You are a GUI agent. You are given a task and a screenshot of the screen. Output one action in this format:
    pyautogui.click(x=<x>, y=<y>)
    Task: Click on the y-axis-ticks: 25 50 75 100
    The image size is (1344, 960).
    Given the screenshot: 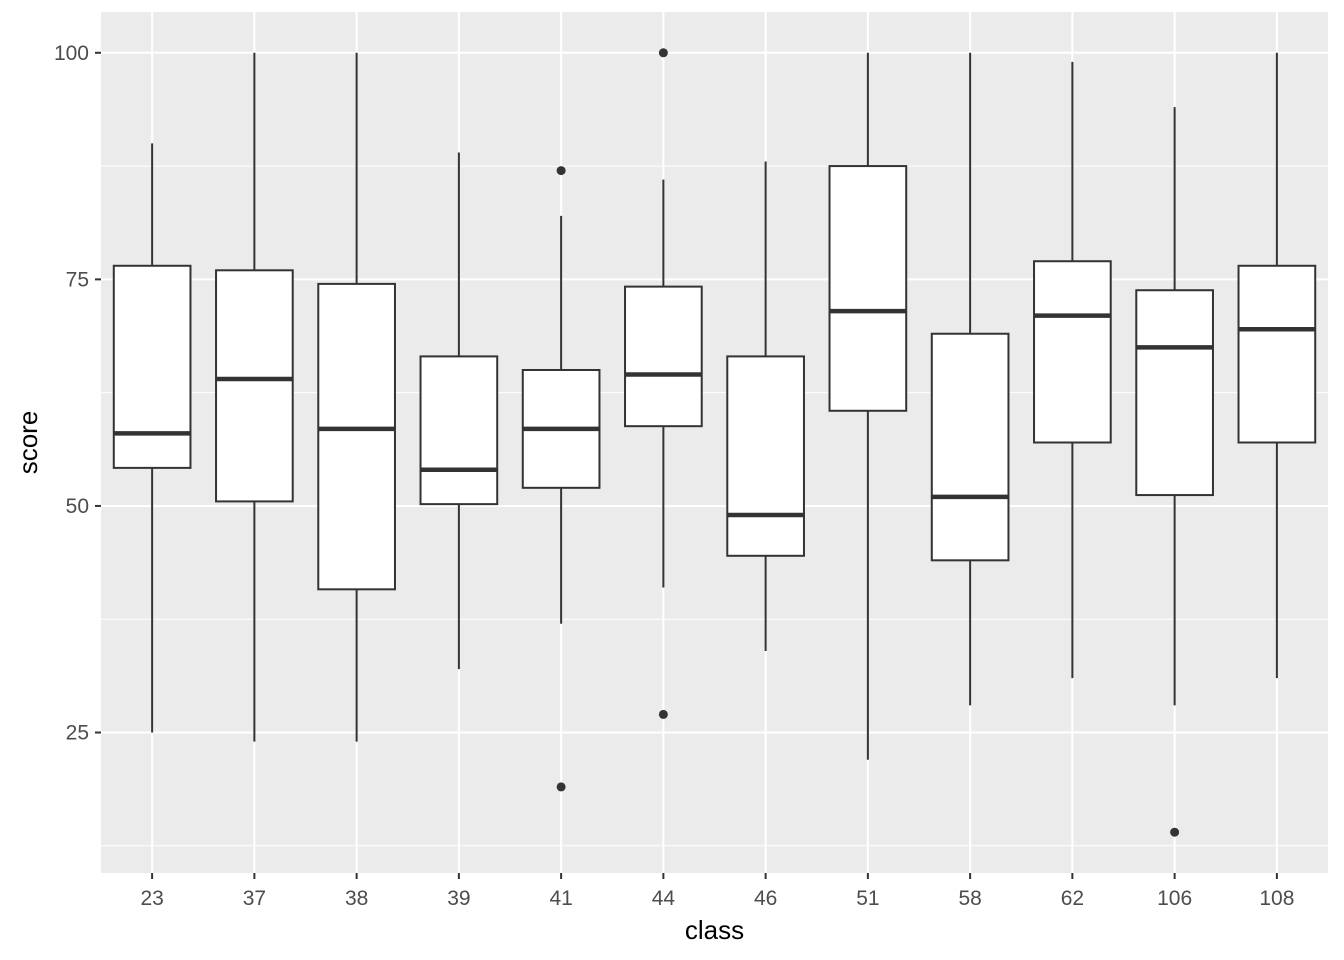 What is the action you would take?
    pyautogui.click(x=77, y=393)
    